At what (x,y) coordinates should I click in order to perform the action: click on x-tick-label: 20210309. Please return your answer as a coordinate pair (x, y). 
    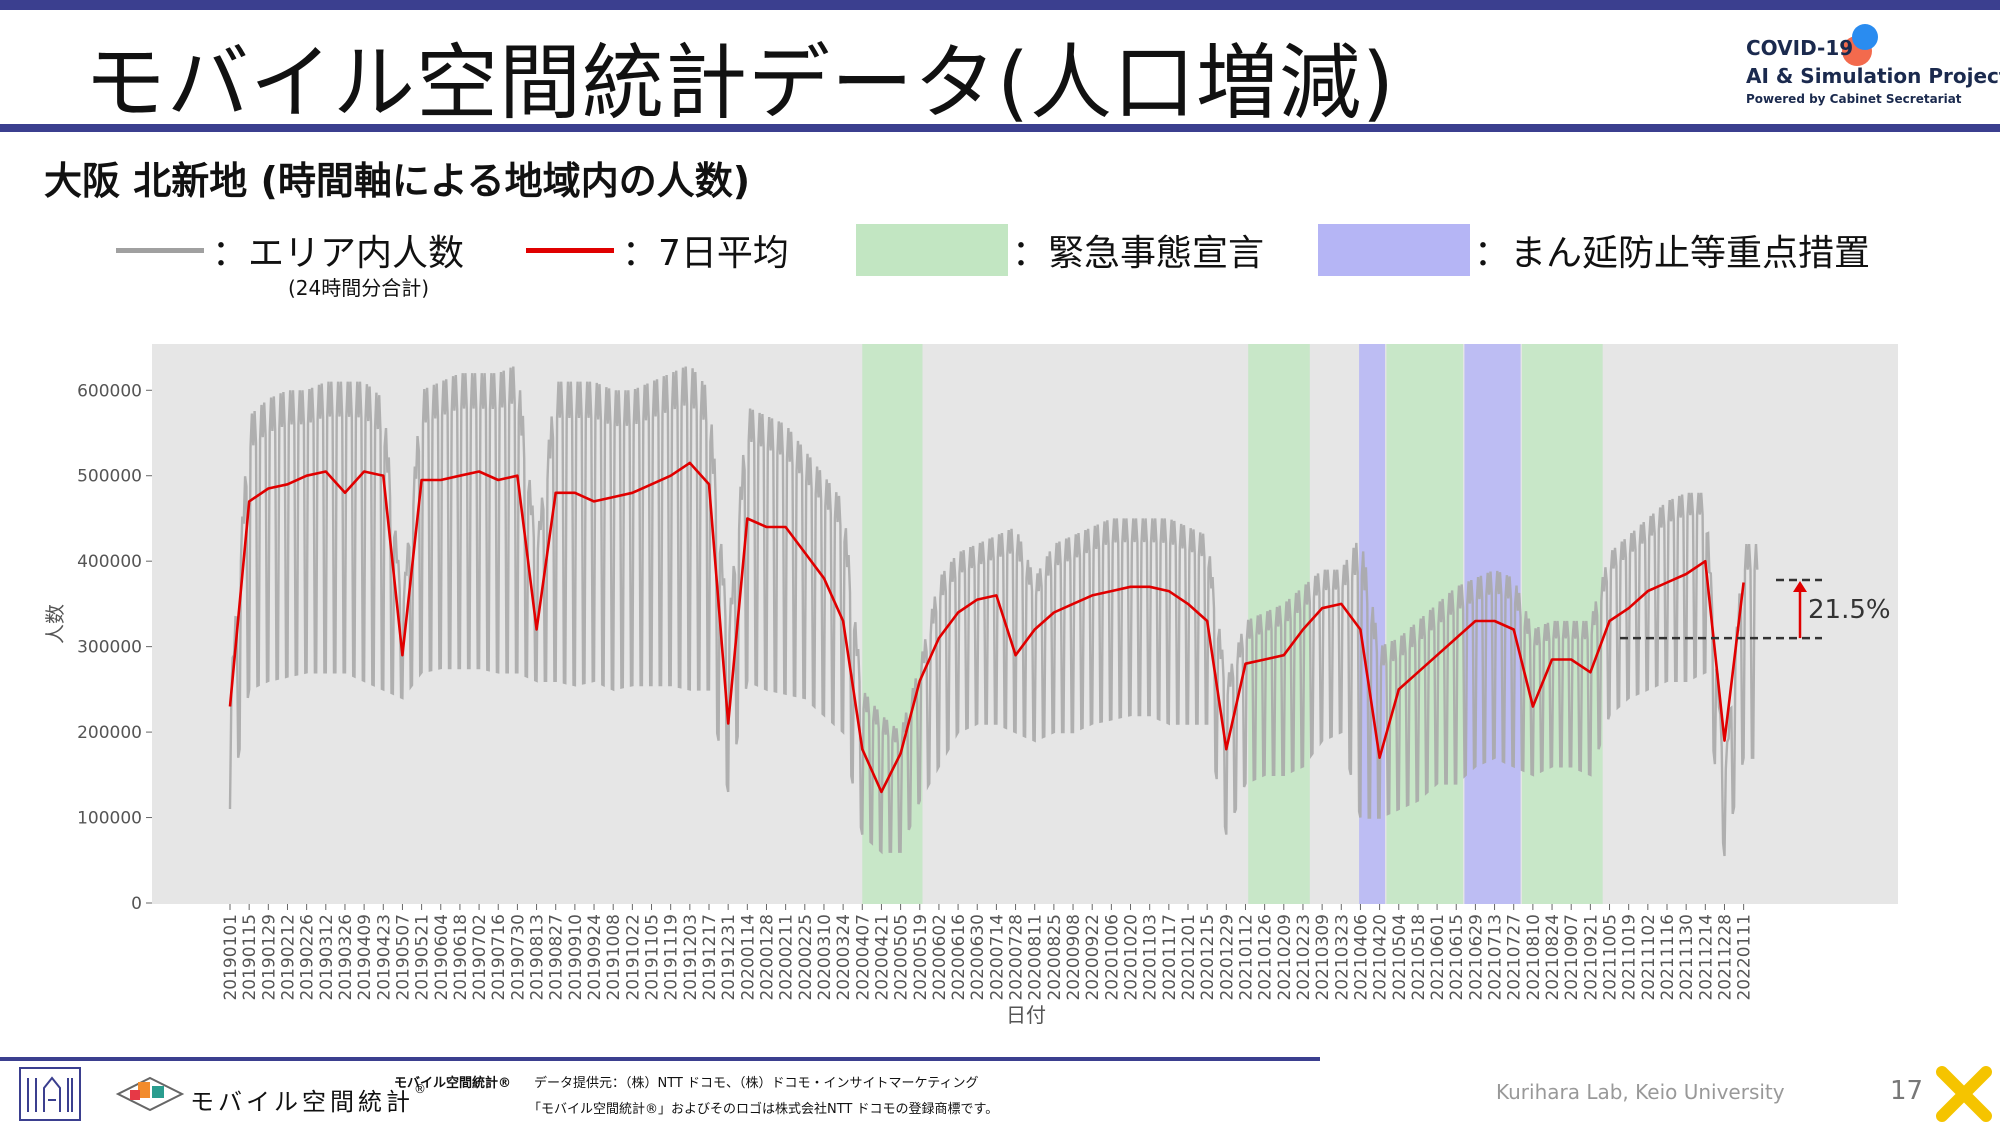
    Looking at the image, I should click on (1323, 957).